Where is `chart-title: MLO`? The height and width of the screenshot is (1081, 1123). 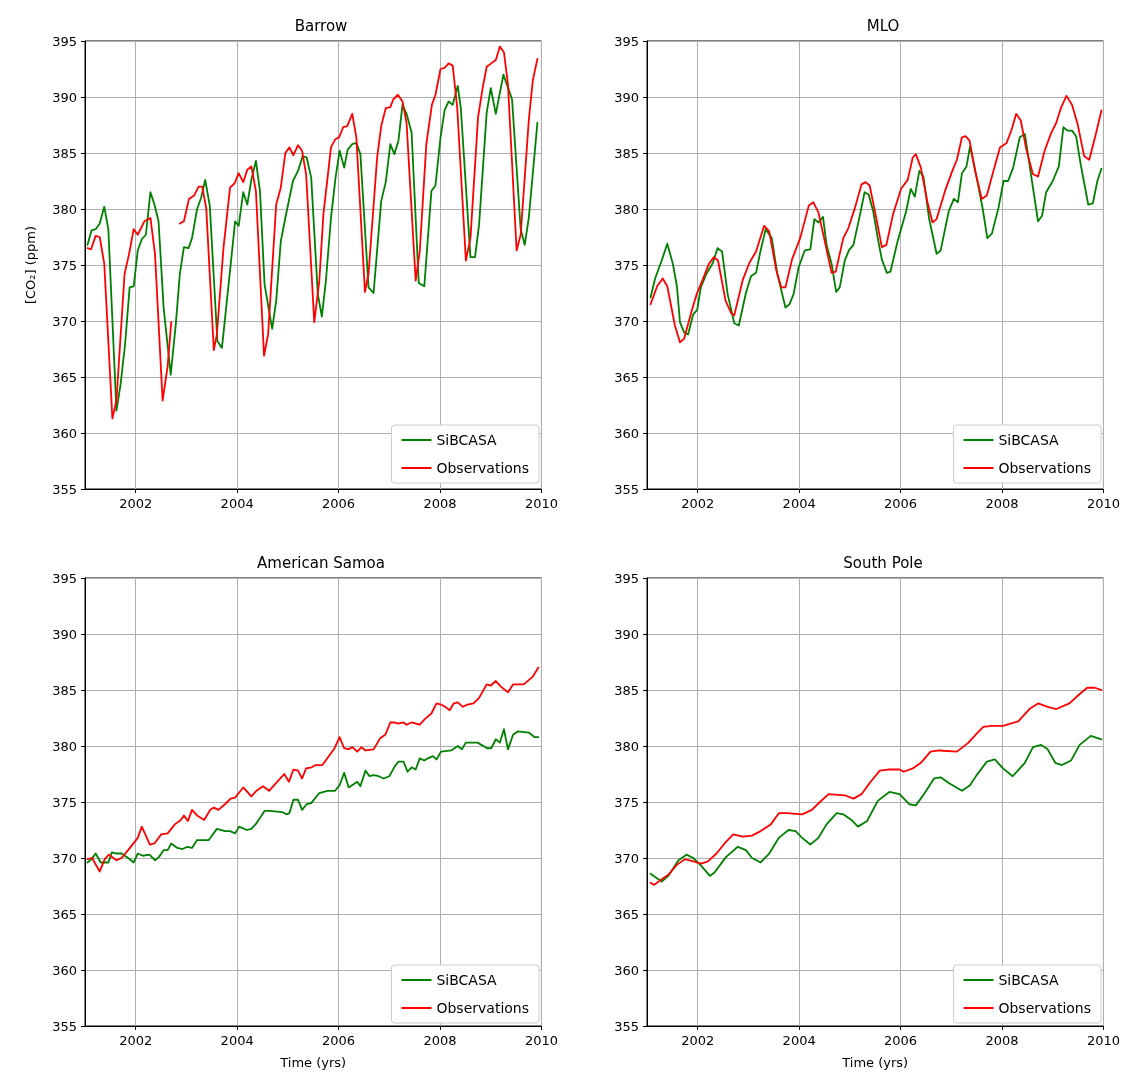 chart-title: MLO is located at coordinates (883, 25).